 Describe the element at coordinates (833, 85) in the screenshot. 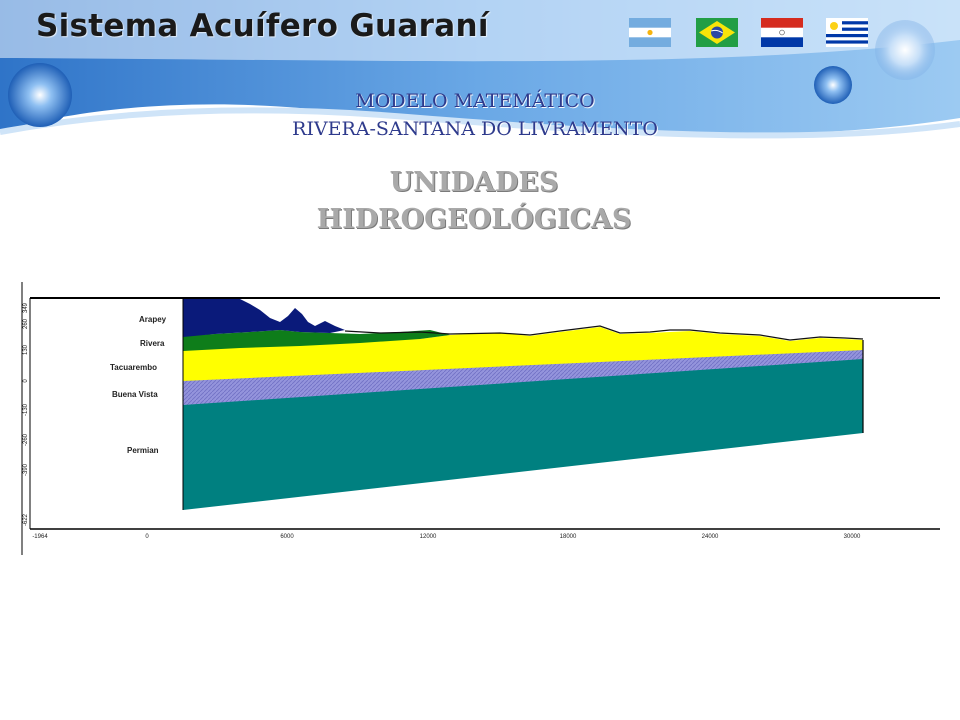

I see `decorative-bubble-small` at that location.